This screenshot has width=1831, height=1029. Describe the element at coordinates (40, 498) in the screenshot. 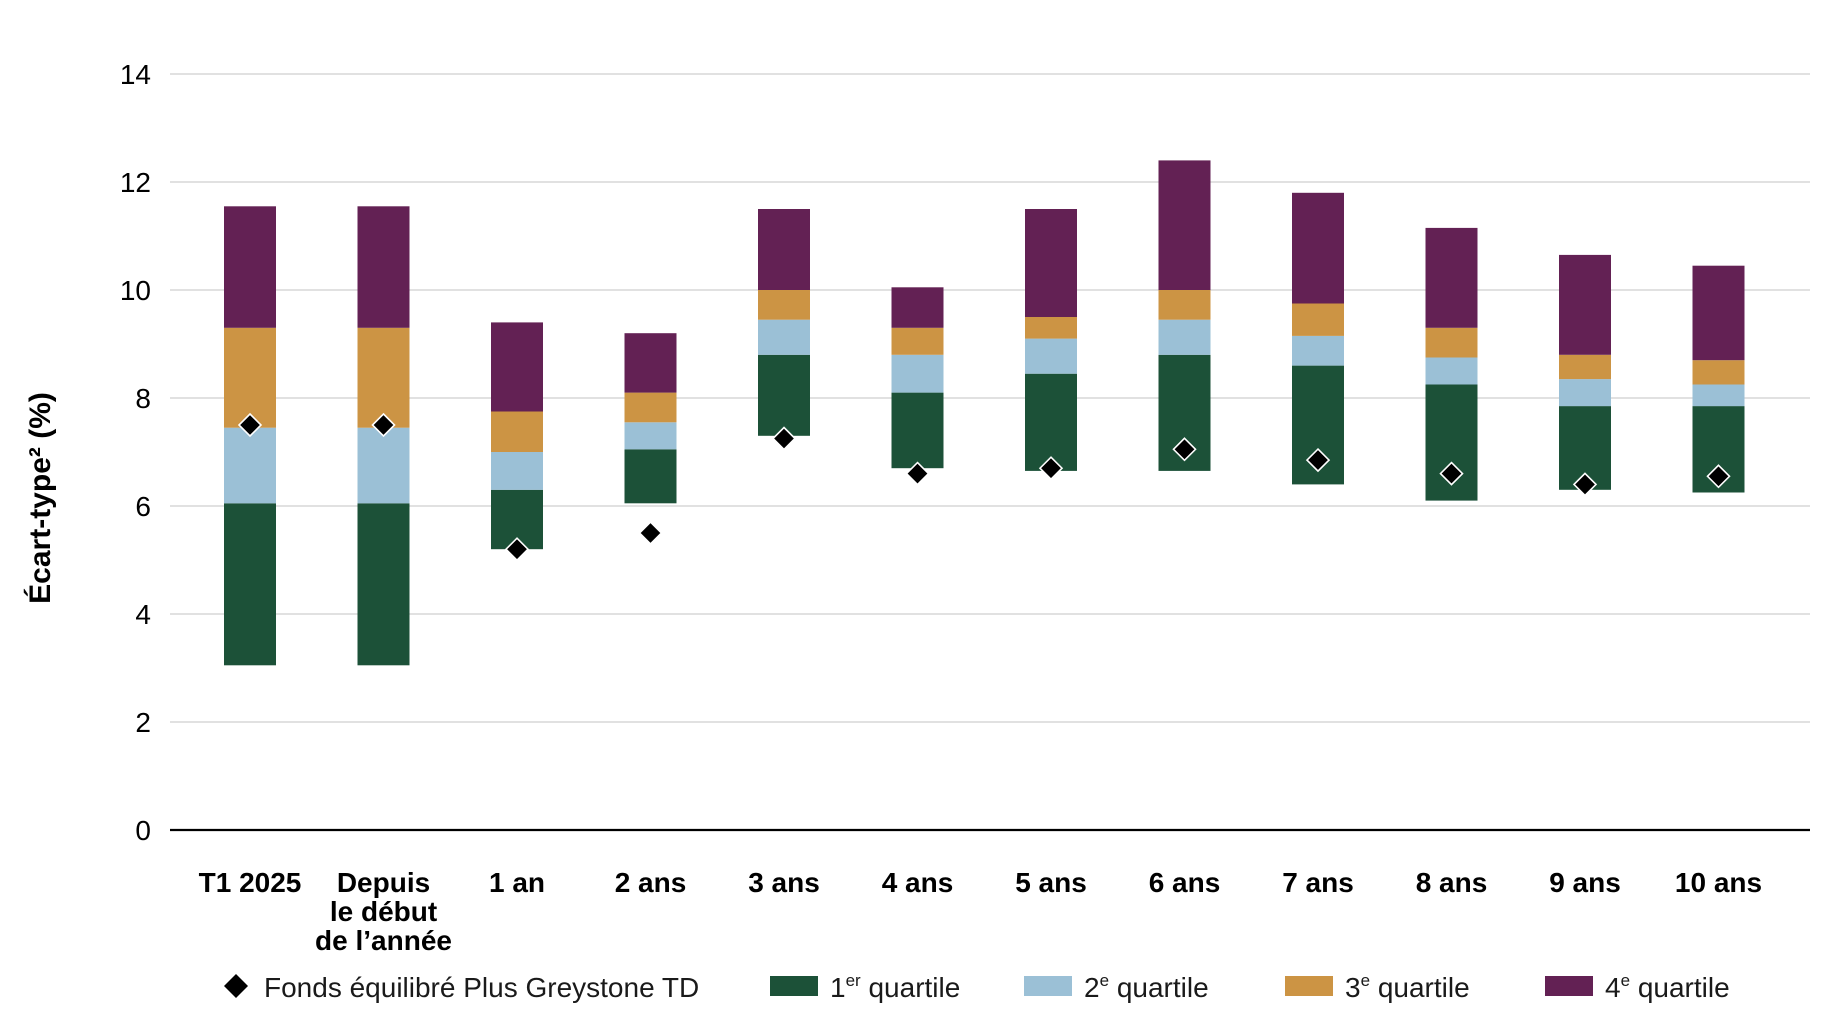

I see `y-axis-label: Écart-type² (%)` at that location.